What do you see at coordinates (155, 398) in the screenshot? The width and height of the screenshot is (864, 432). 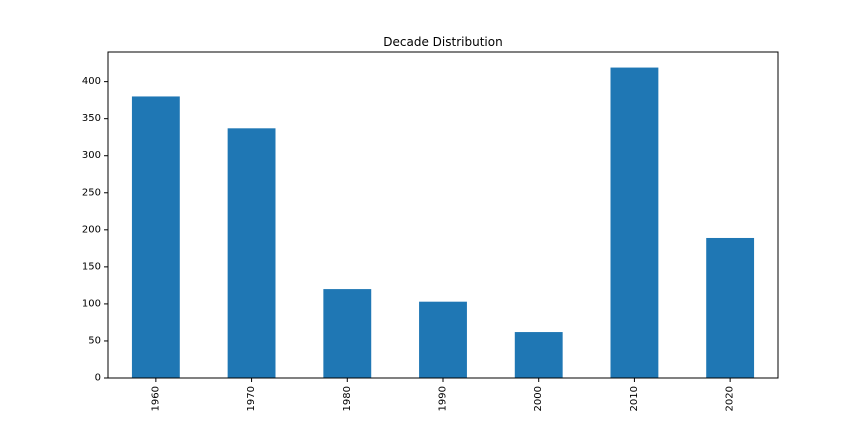 I see `x-tick-label-1960: 1960` at bounding box center [155, 398].